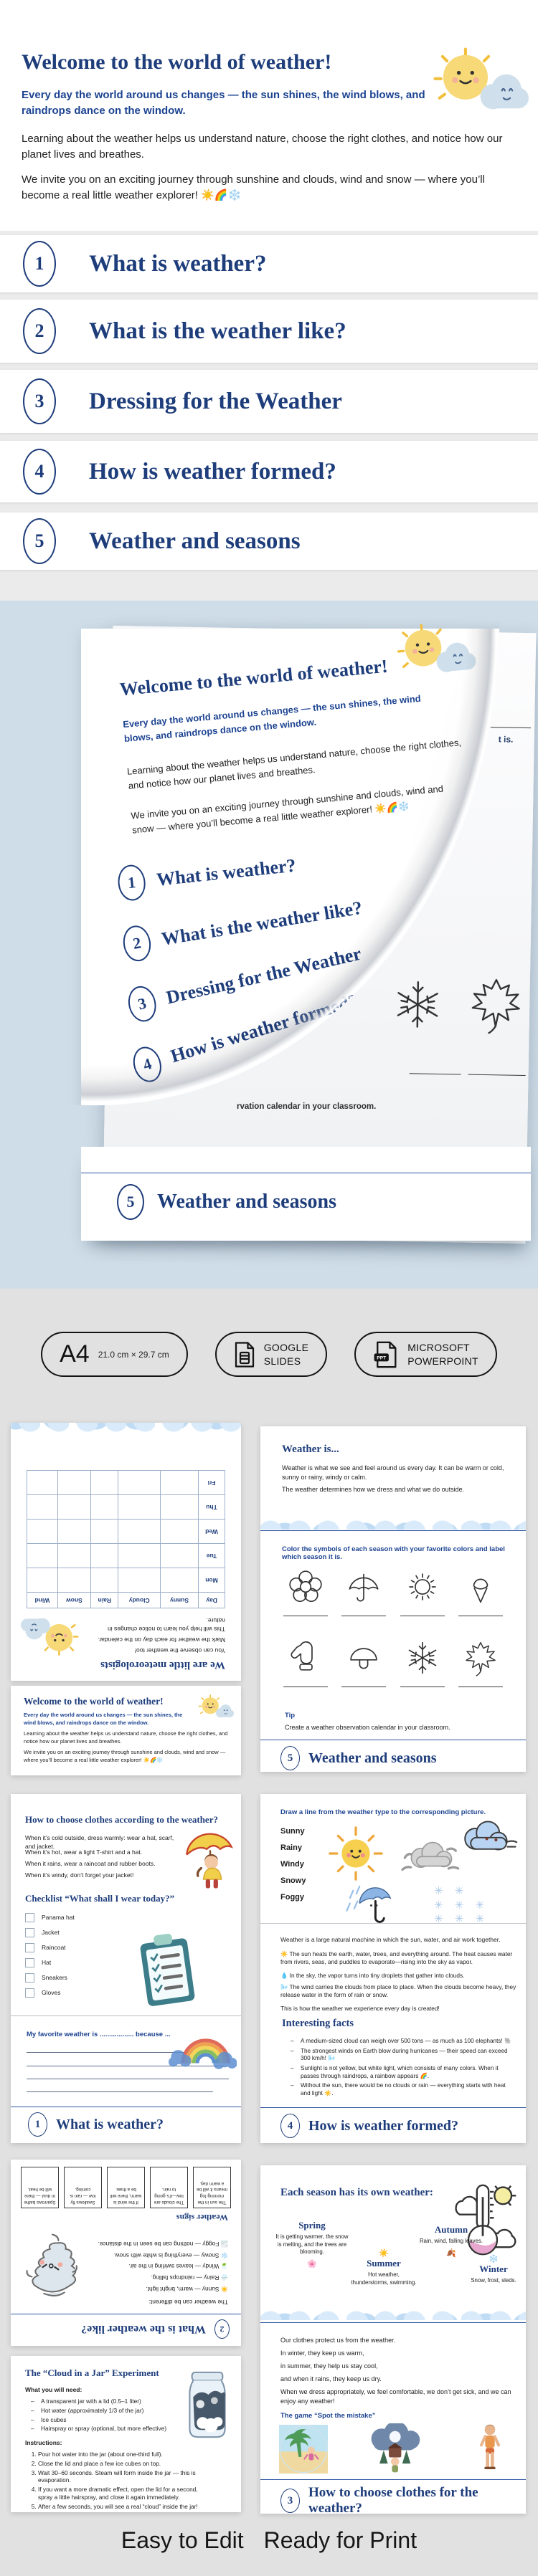 Image resolution: width=538 pixels, height=2576 pixels. Describe the element at coordinates (254, 677) in the screenshot. I see `mockup-title: Welcome to the world of weather!` at that location.